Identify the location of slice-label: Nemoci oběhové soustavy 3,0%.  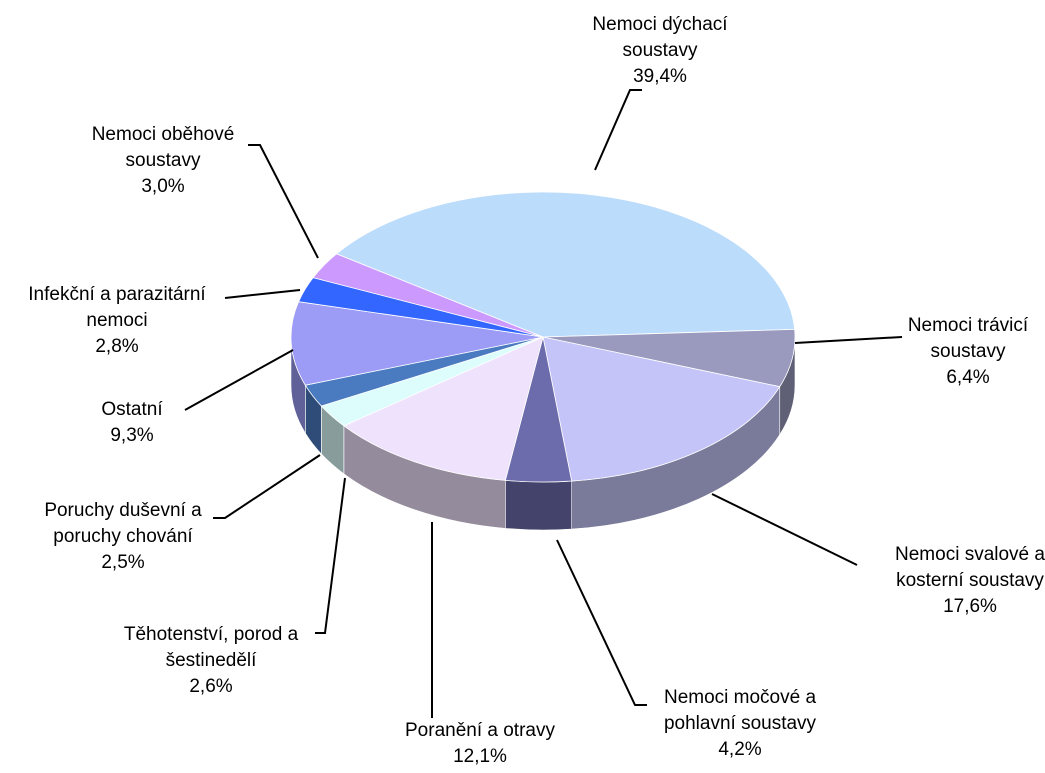
(163, 161).